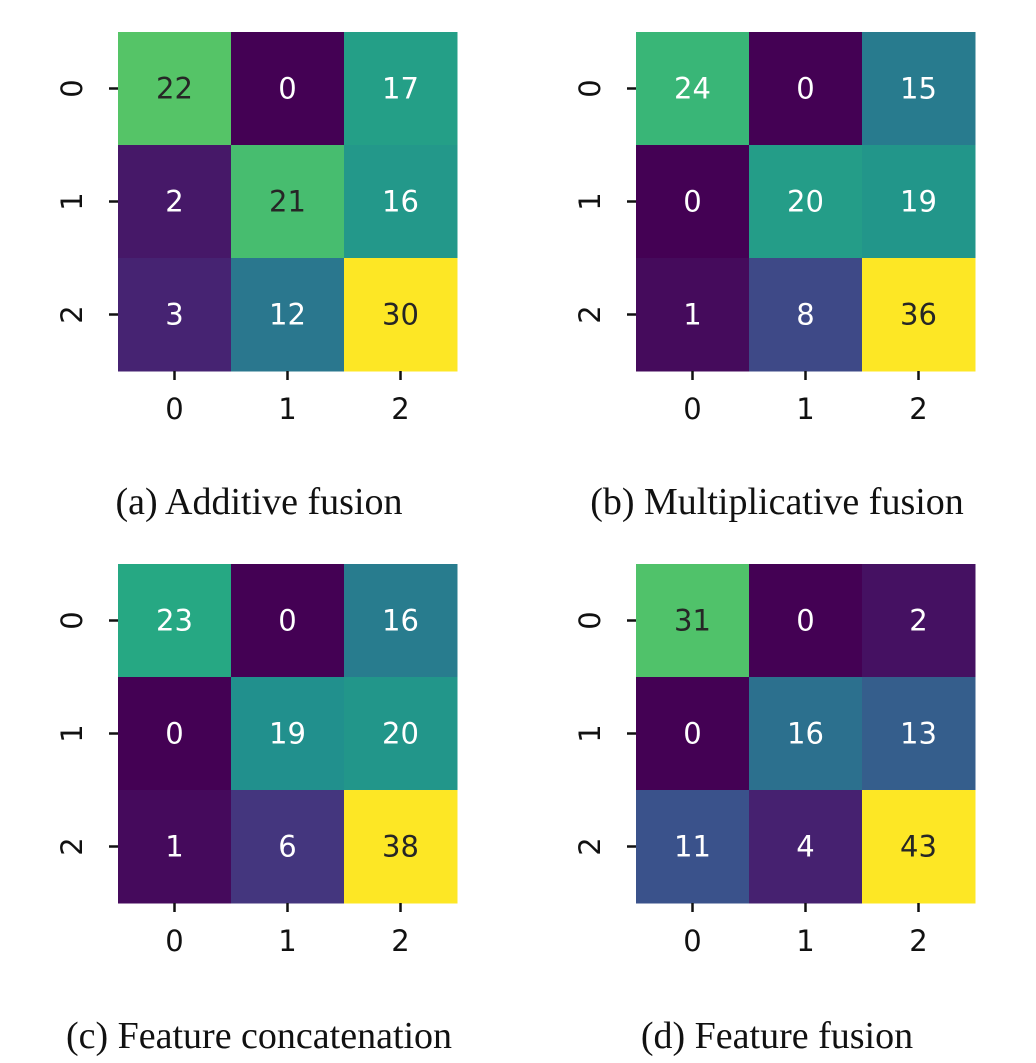 This screenshot has width=1036, height=1063. I want to click on cell-value-r2-c2: 38, so click(400, 847).